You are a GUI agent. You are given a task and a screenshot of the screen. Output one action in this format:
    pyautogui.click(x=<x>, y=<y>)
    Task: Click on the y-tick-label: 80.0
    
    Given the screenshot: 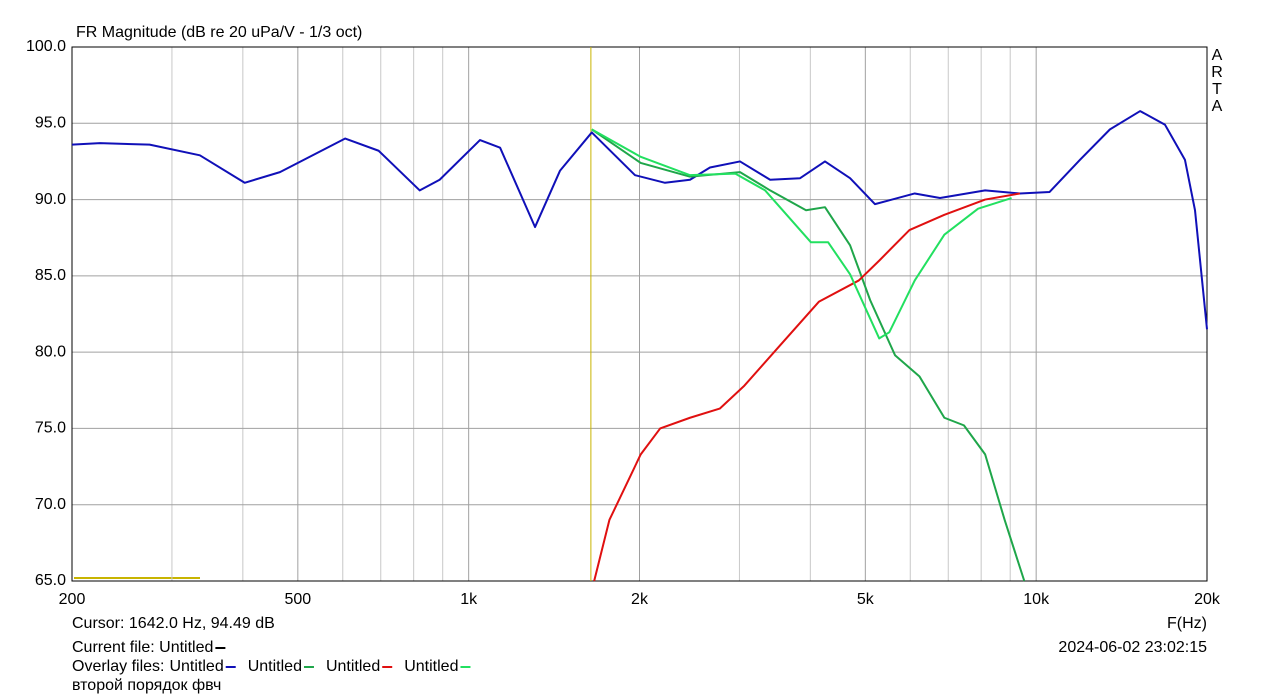 What is the action you would take?
    pyautogui.click(x=50, y=351)
    